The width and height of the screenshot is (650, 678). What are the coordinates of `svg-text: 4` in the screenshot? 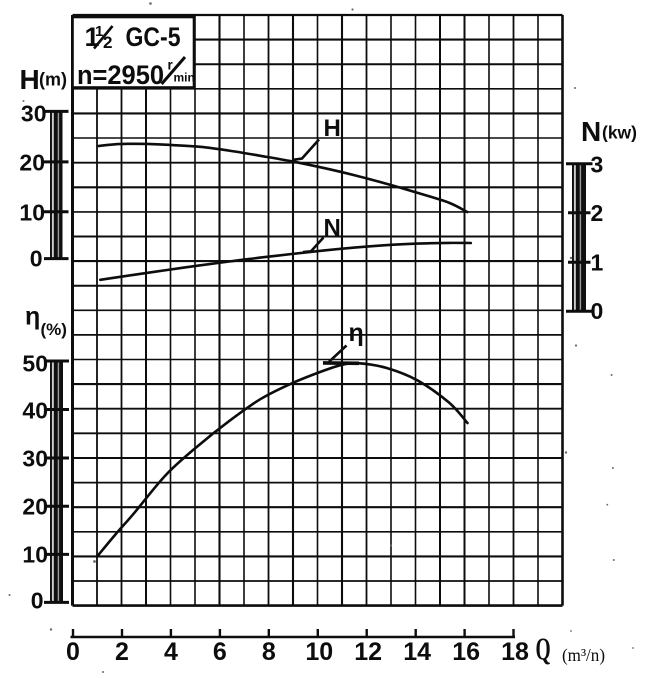 It's located at (171, 652).